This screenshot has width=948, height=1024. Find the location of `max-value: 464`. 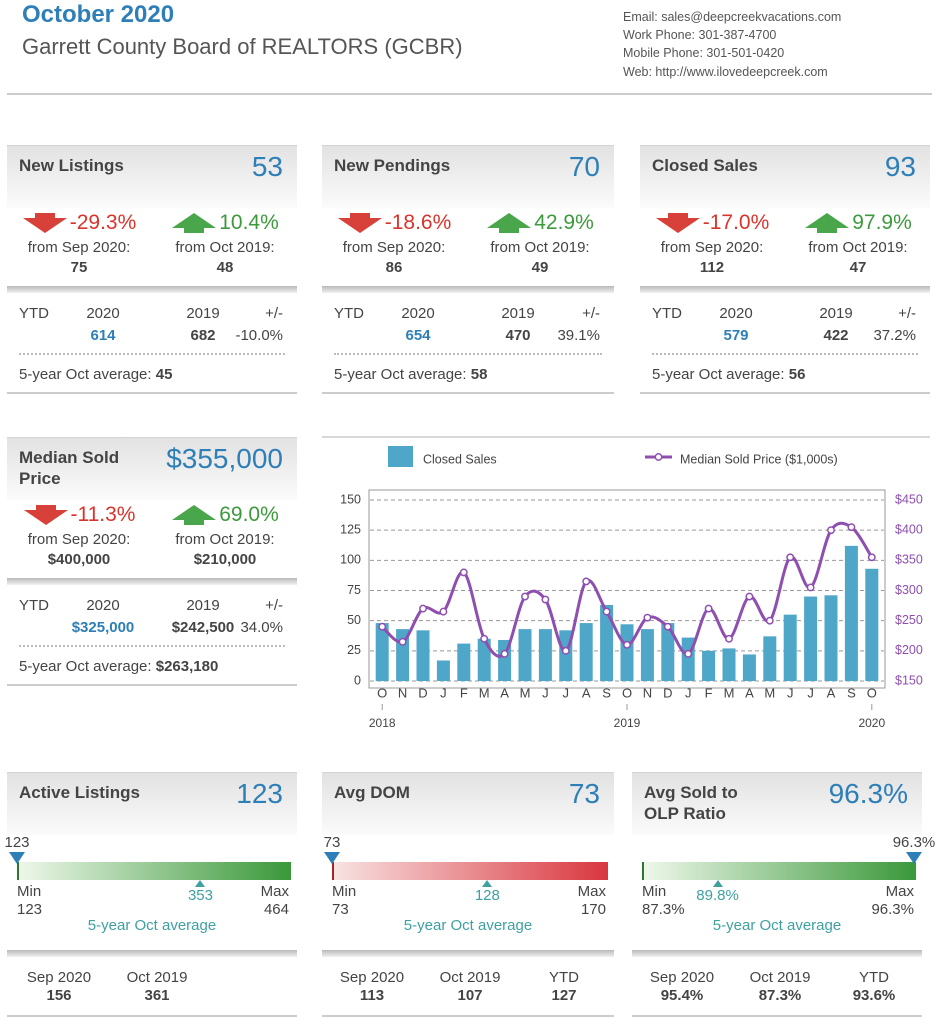

max-value: 464 is located at coordinates (276, 909).